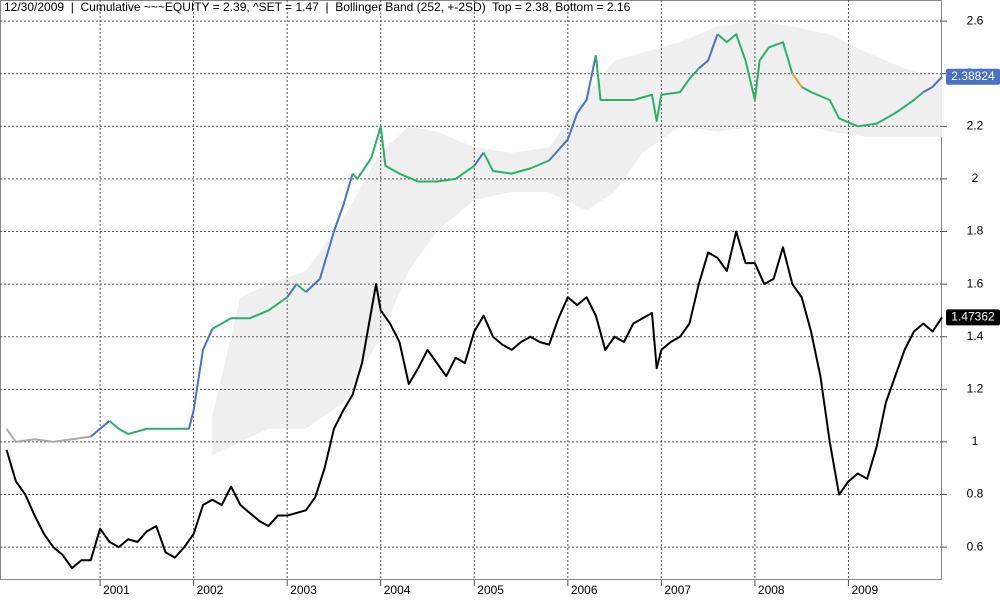 This screenshot has width=1000, height=600. Describe the element at coordinates (864, 590) in the screenshot. I see `x-tick-label: 2009` at that location.